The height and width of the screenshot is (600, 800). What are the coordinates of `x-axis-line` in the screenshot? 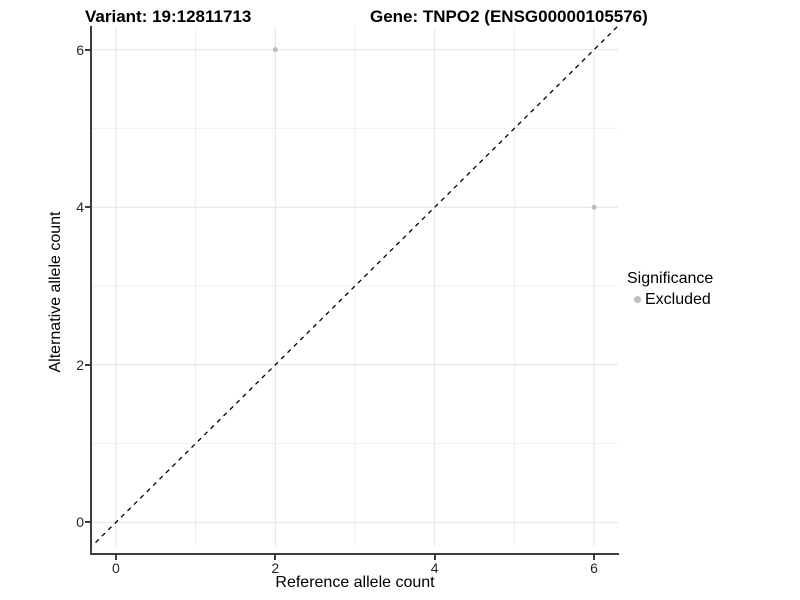 It's located at (354, 554).